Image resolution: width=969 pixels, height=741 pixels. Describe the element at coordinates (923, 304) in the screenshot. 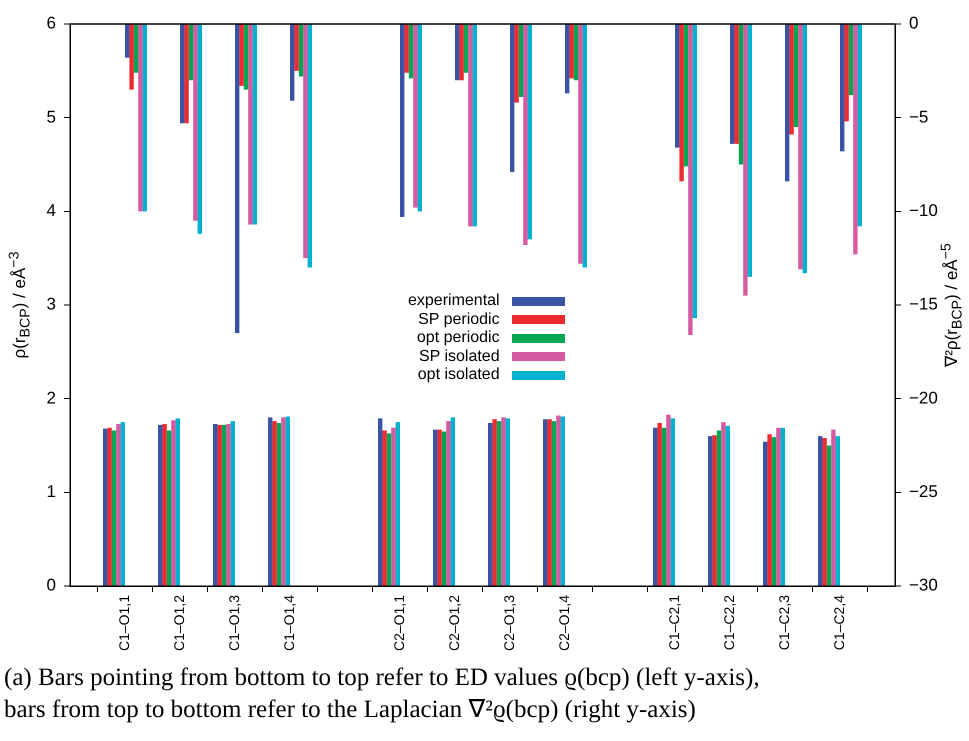

I see `y2-tick-label: −15` at that location.